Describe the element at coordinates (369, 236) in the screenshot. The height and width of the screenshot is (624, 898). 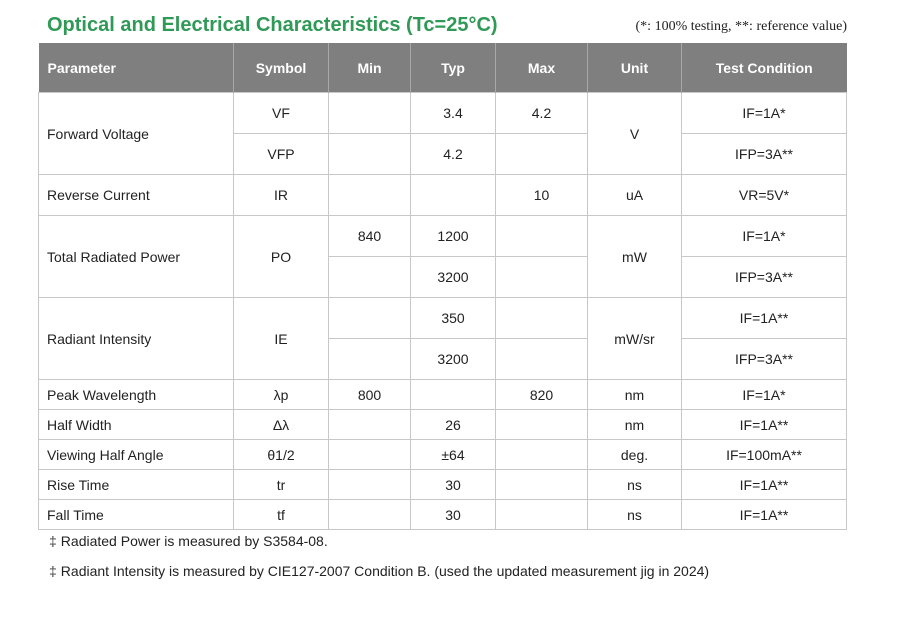
I see `min-cell: 840` at that location.